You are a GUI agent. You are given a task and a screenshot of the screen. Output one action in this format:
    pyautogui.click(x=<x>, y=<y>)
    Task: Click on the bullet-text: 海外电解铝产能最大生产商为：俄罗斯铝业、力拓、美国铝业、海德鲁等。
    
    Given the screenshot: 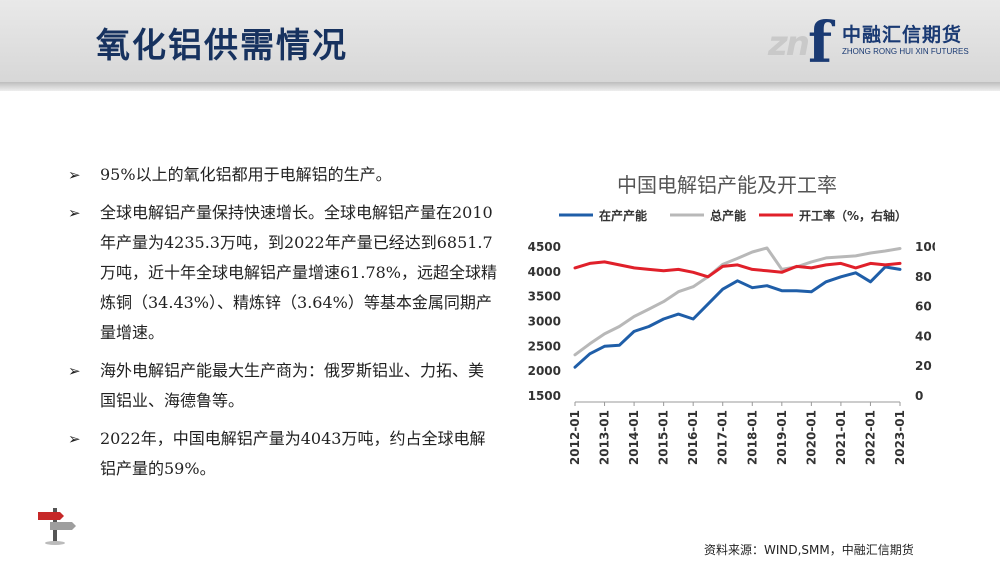 What is the action you would take?
    pyautogui.click(x=292, y=385)
    